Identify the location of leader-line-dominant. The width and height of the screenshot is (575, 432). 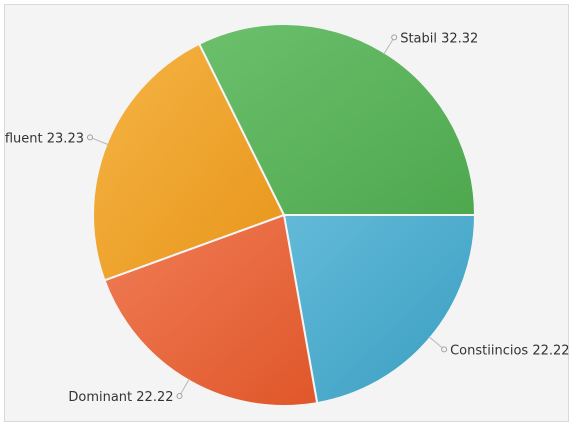
(184, 387).